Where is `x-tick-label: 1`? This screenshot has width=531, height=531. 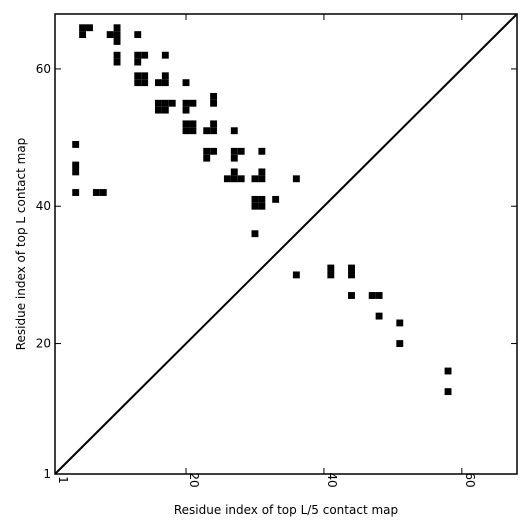 x-tick-label: 1 is located at coordinates (63, 480).